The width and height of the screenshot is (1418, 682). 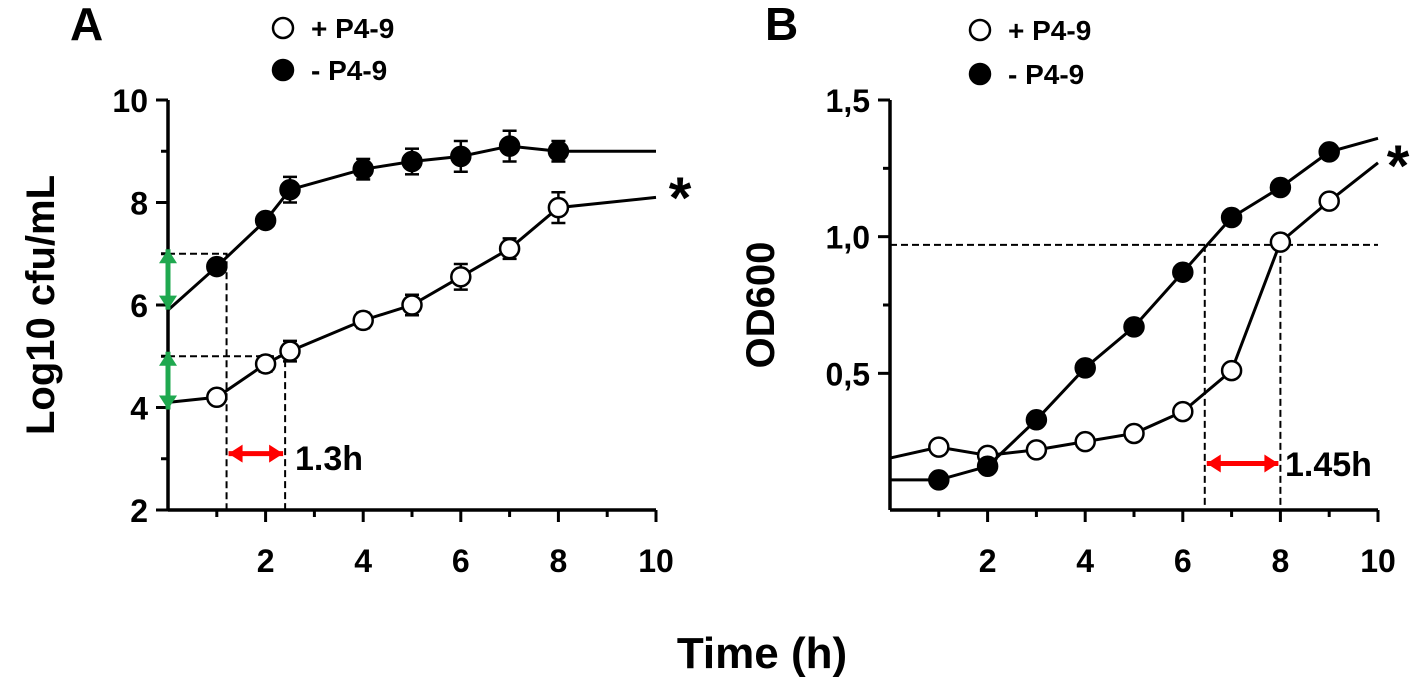 What do you see at coordinates (139, 409) in the screenshot?
I see `y-tick-label: 4` at bounding box center [139, 409].